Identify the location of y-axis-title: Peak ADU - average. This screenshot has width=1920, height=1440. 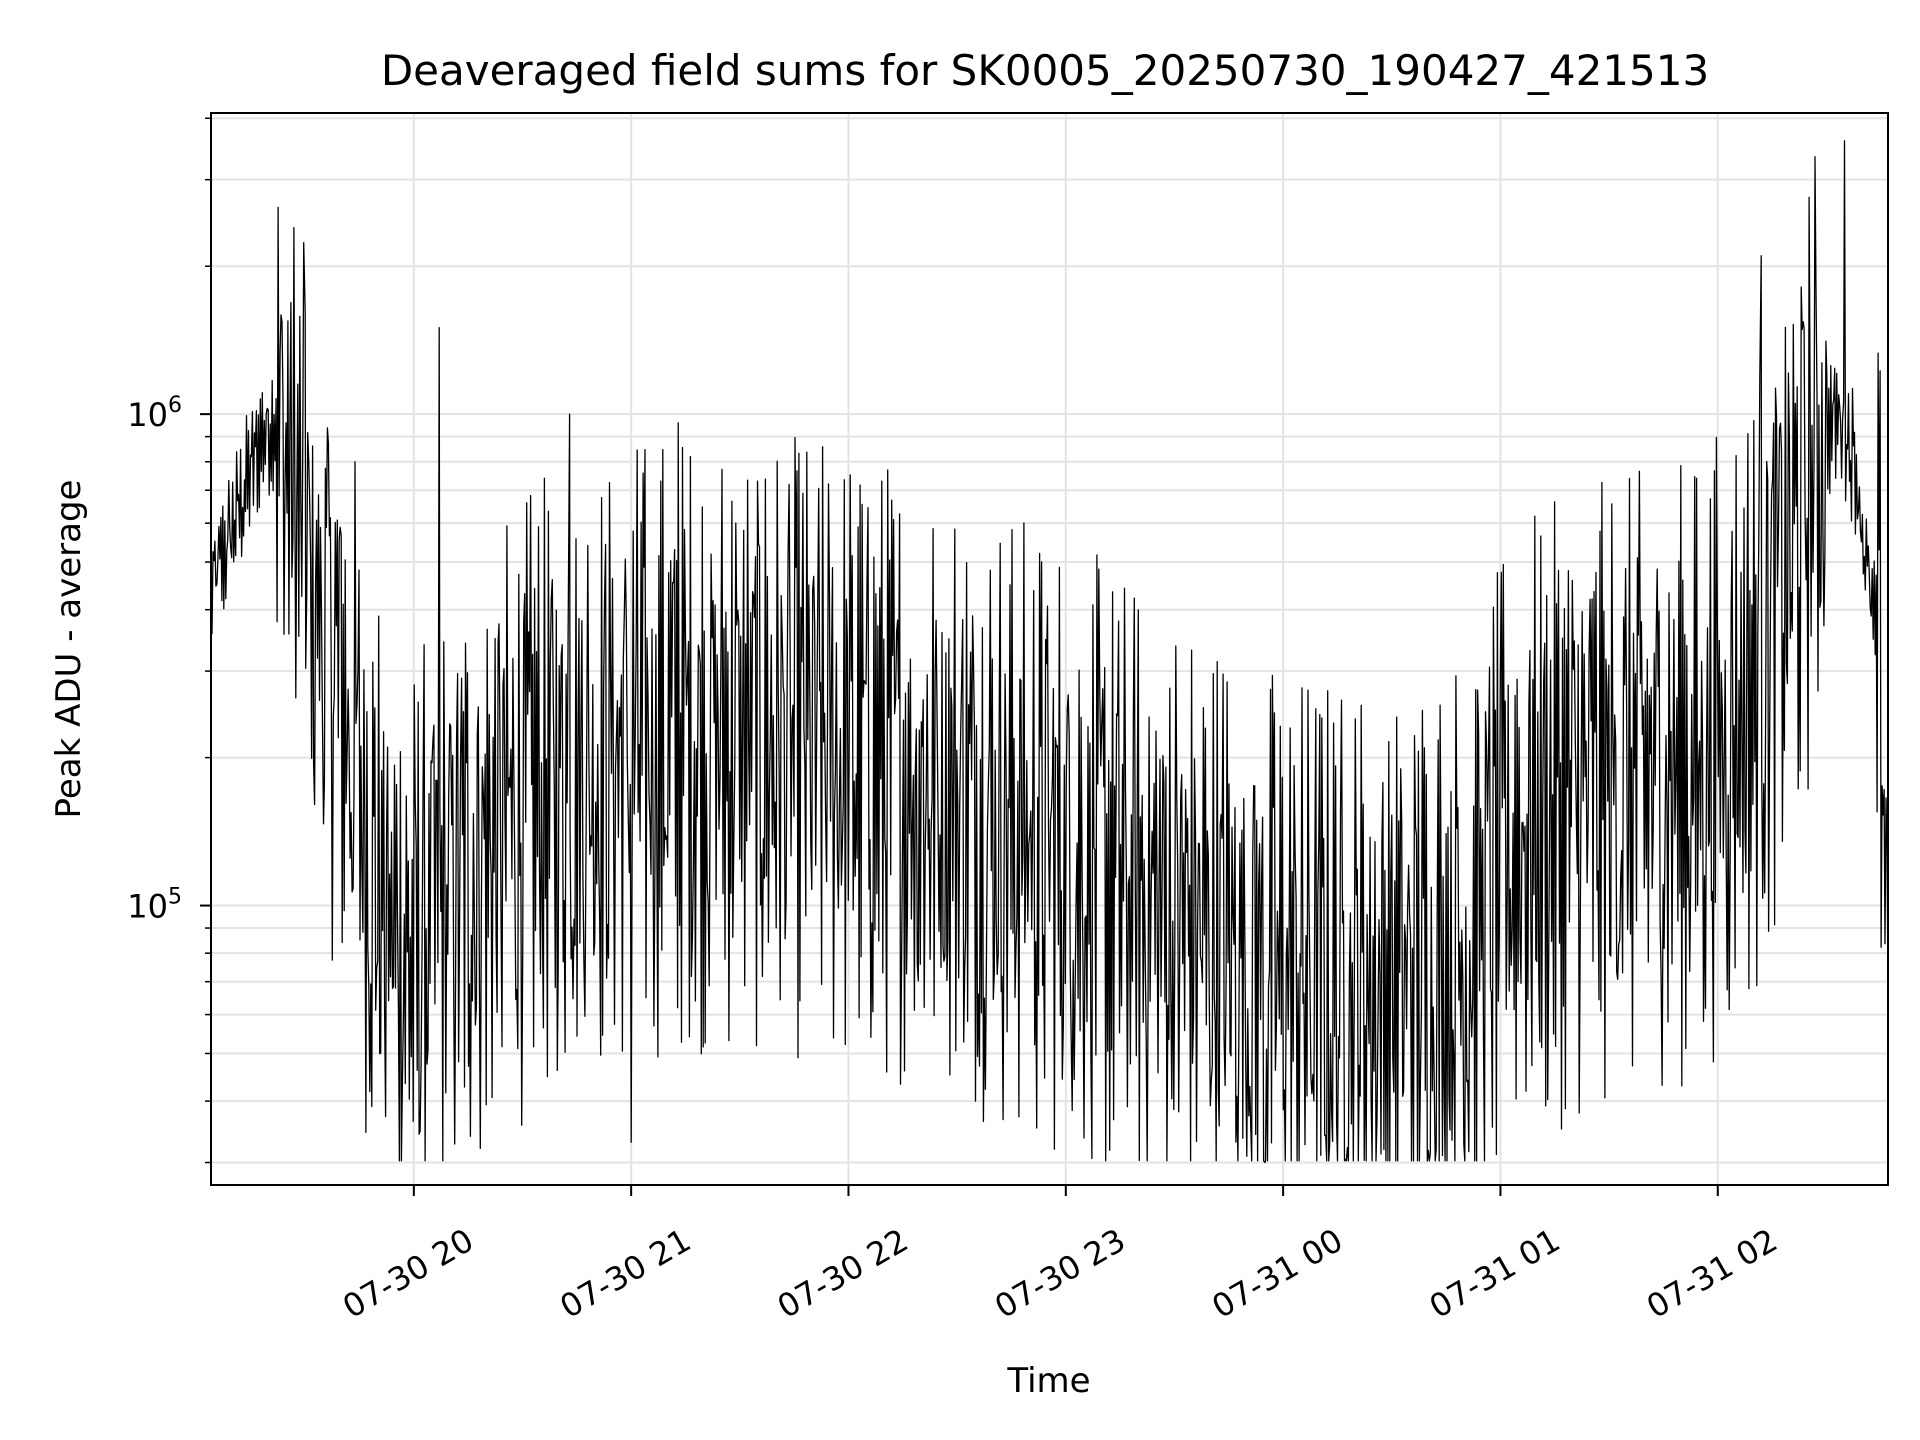
(69, 649).